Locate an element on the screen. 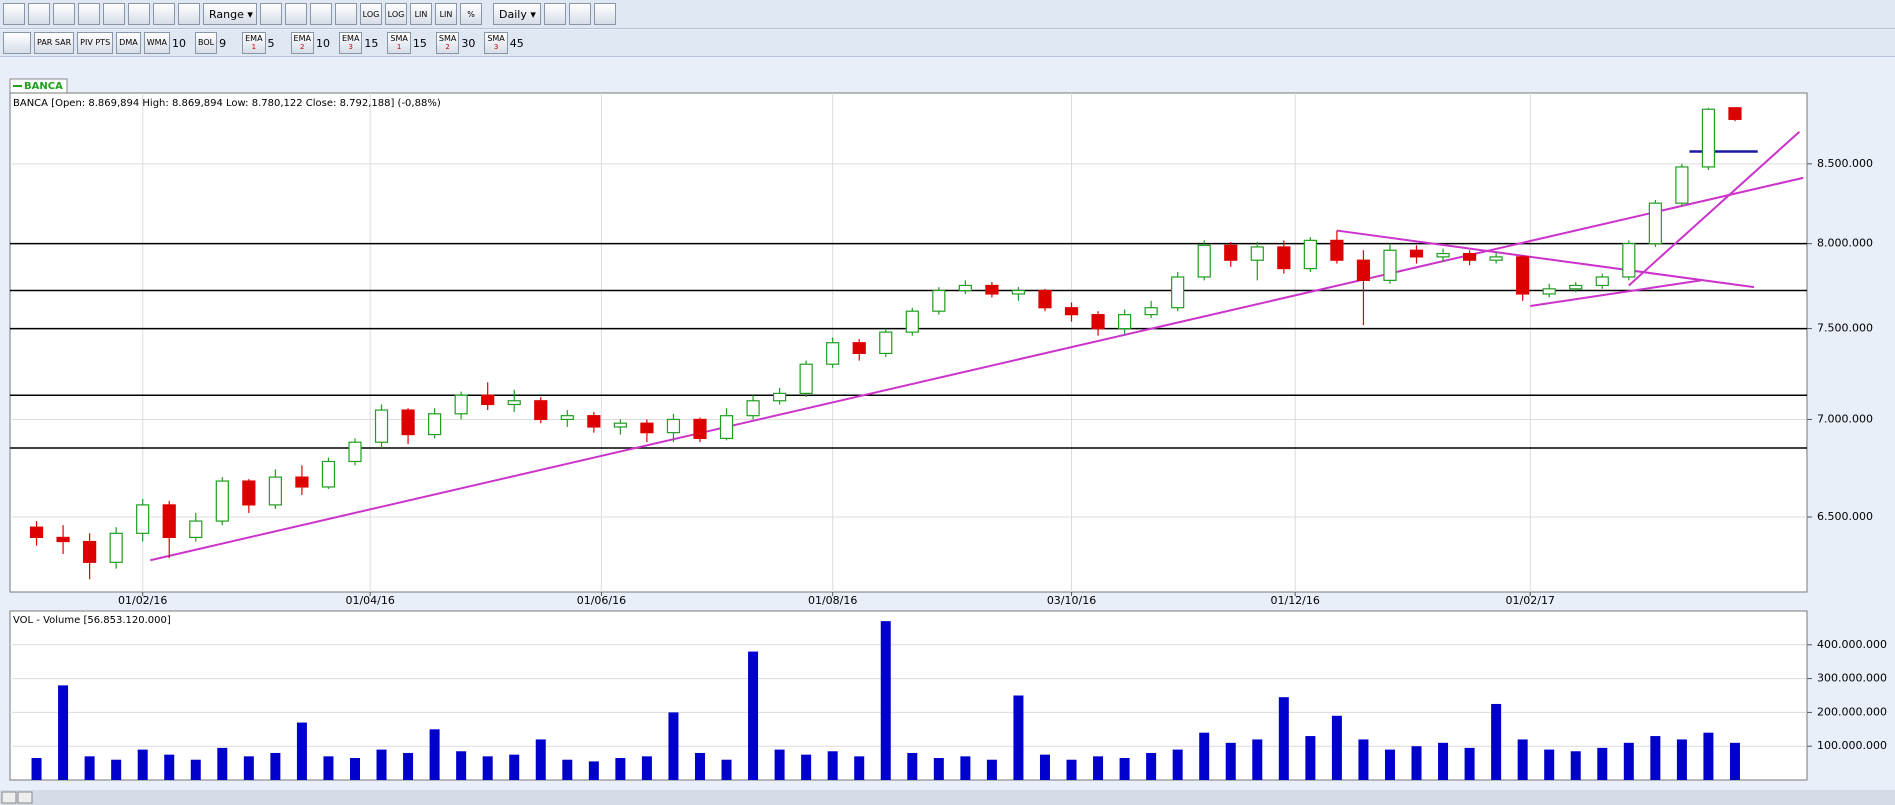  interval-dropdown: Daily ▾ is located at coordinates (517, 14).